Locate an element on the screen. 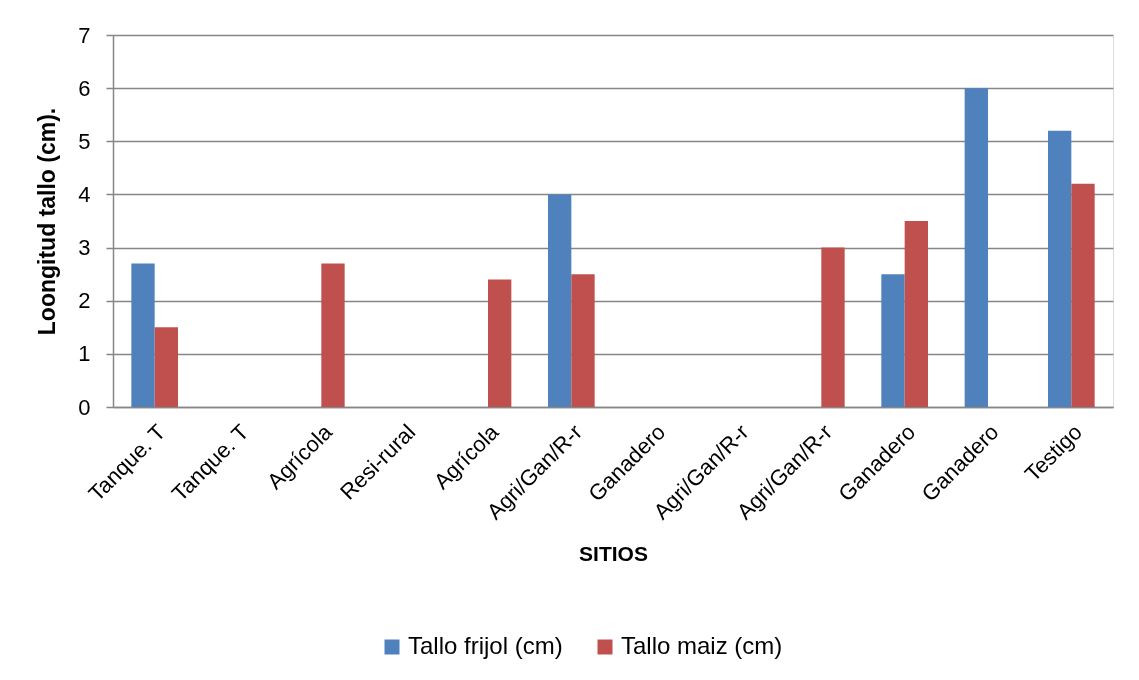 The height and width of the screenshot is (680, 1139). y-tick-label: 3 is located at coordinates (84, 248).